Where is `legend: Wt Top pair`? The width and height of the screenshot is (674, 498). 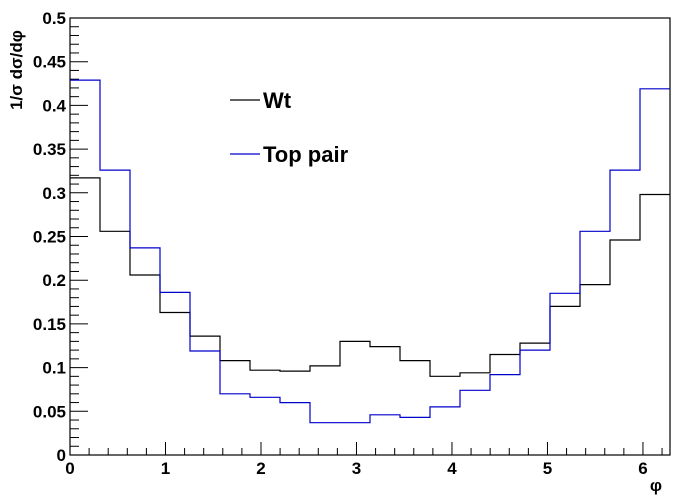
legend: Wt Top pair is located at coordinates (289, 127).